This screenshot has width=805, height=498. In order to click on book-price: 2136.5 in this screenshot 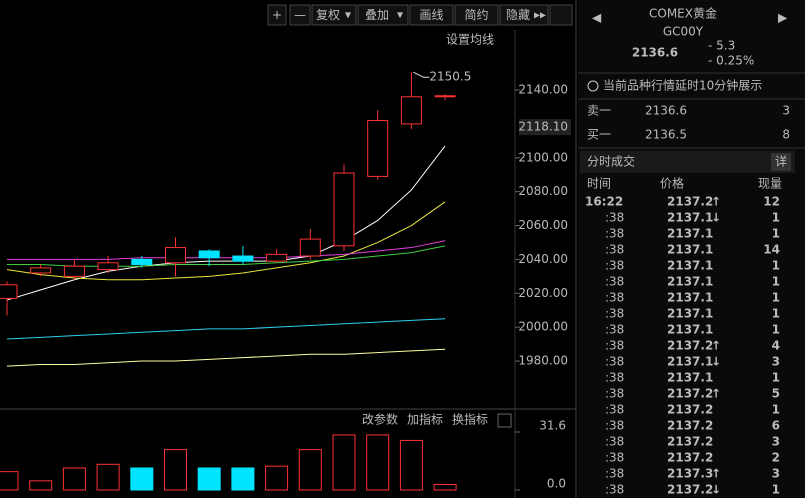, I will do `click(666, 135)`.